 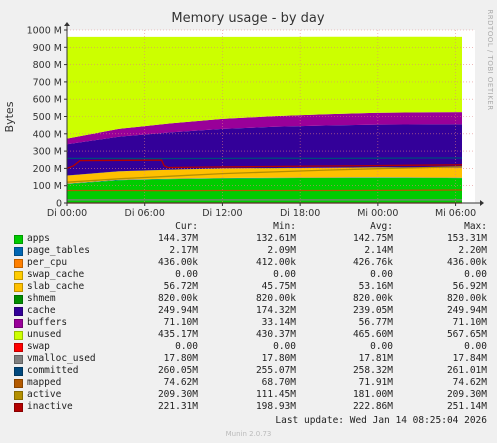 What do you see at coordinates (183, 250) in the screenshot?
I see `legend-cur-value: 2.17M` at bounding box center [183, 250].